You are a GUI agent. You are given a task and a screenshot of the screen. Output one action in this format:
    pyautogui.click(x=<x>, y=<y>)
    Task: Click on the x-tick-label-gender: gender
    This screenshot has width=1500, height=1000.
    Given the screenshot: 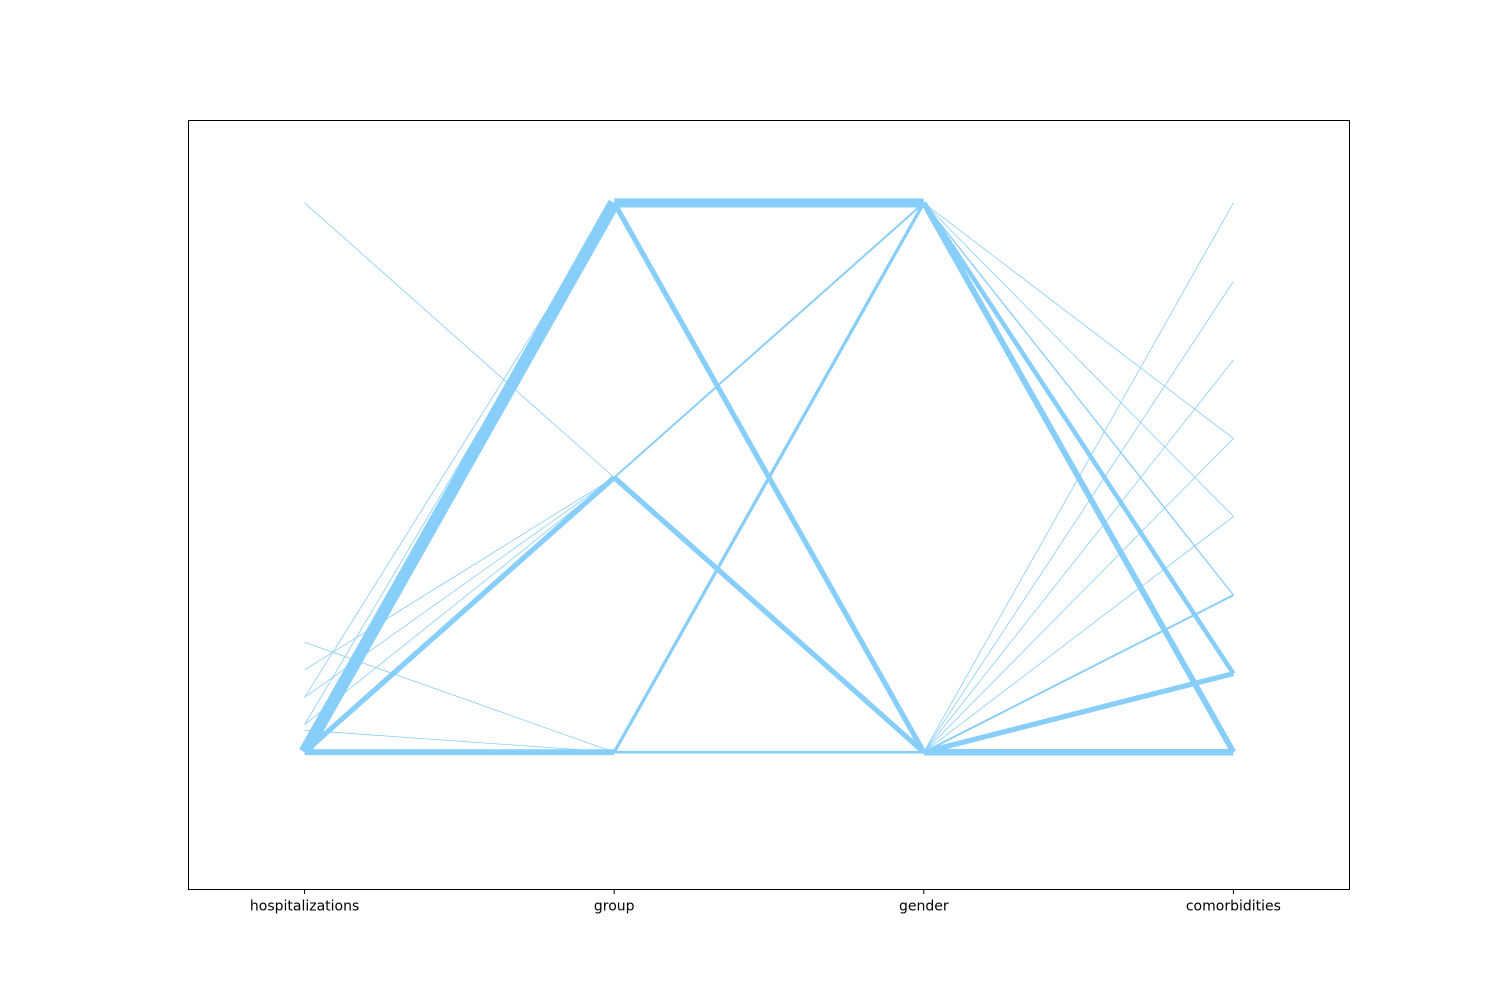 What is the action you would take?
    pyautogui.click(x=924, y=907)
    